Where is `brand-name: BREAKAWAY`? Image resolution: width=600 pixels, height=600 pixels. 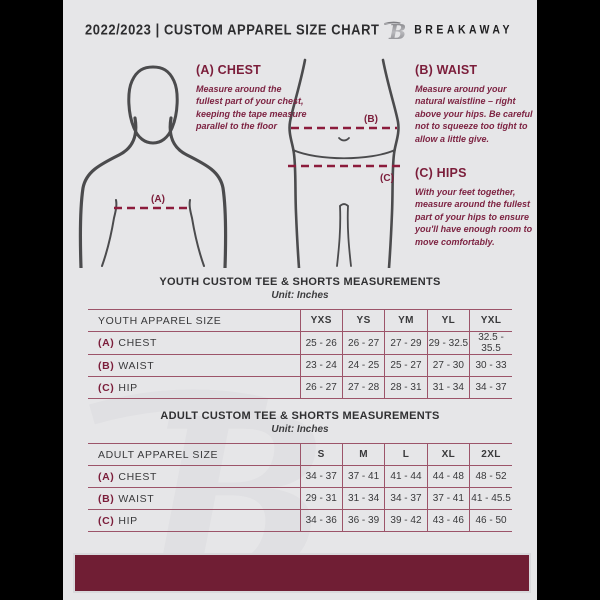
brand-name: BREAKAWAY is located at coordinates (463, 30).